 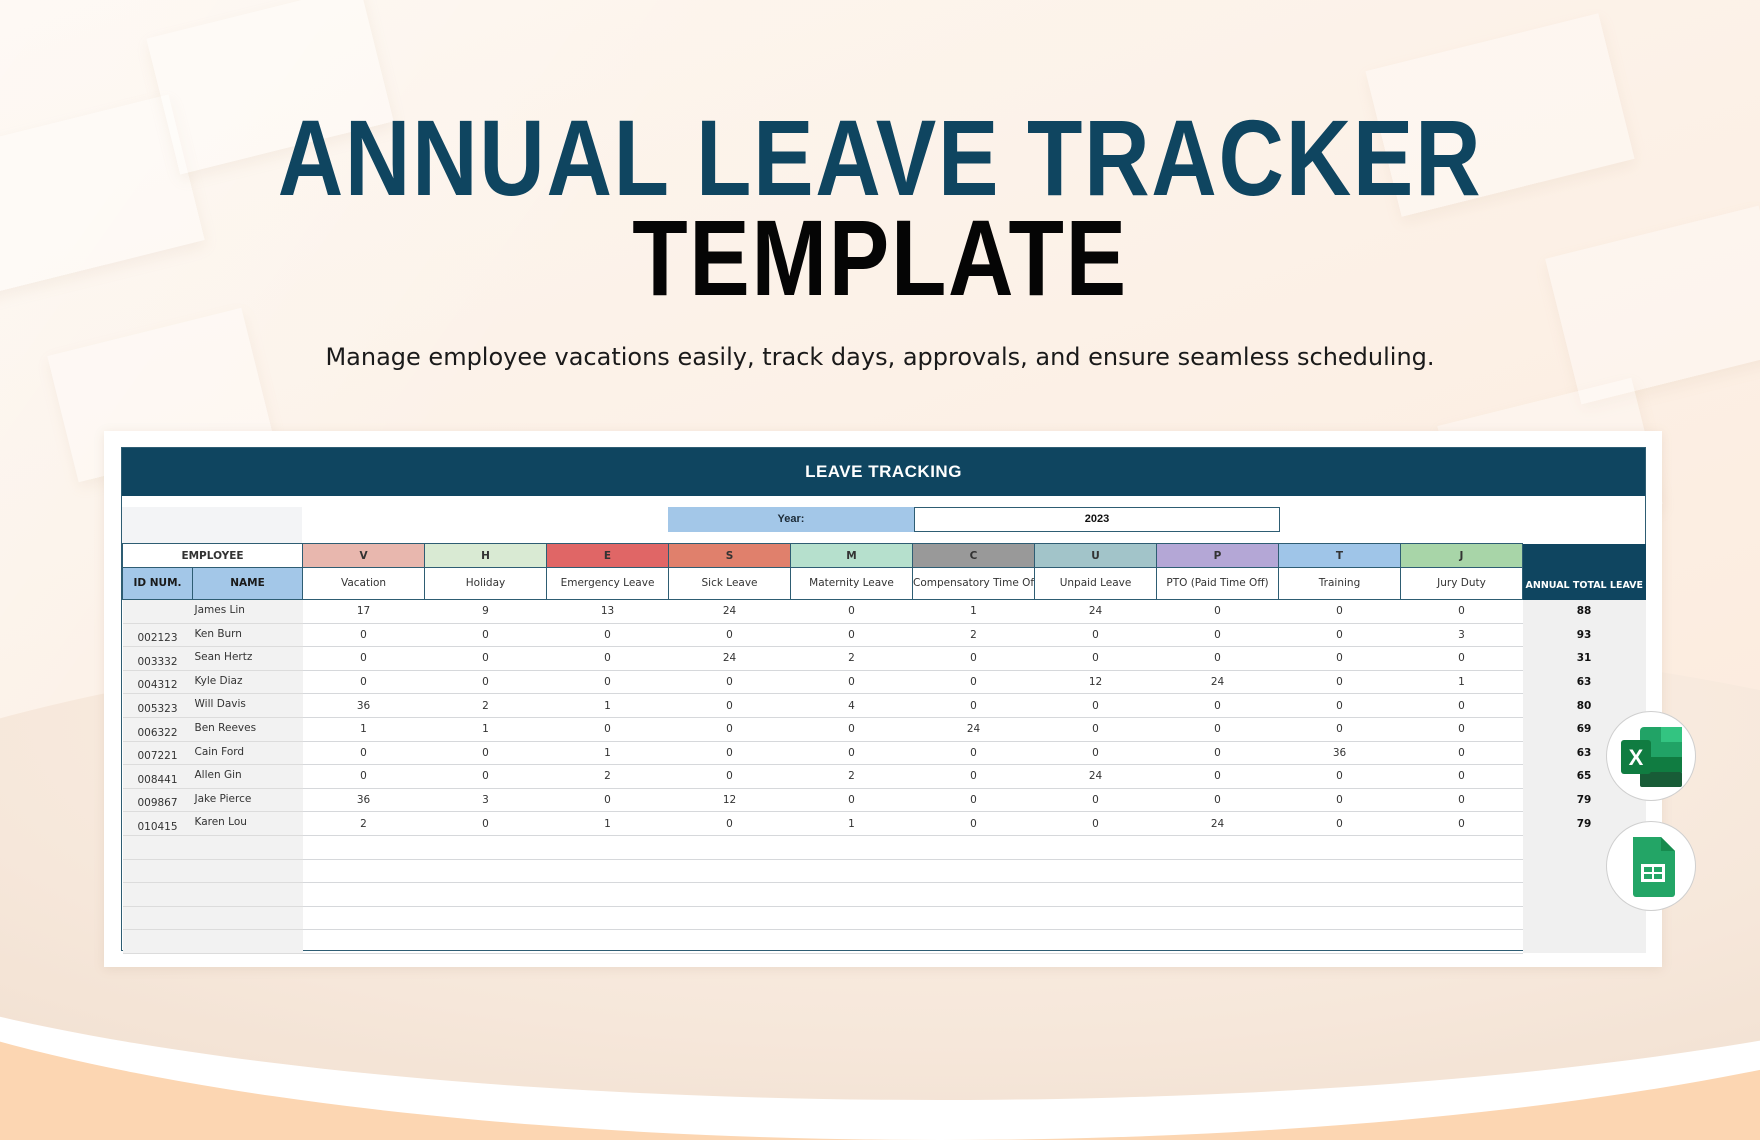 I want to click on employee-name-cell: Sean Hertz, so click(x=247, y=658).